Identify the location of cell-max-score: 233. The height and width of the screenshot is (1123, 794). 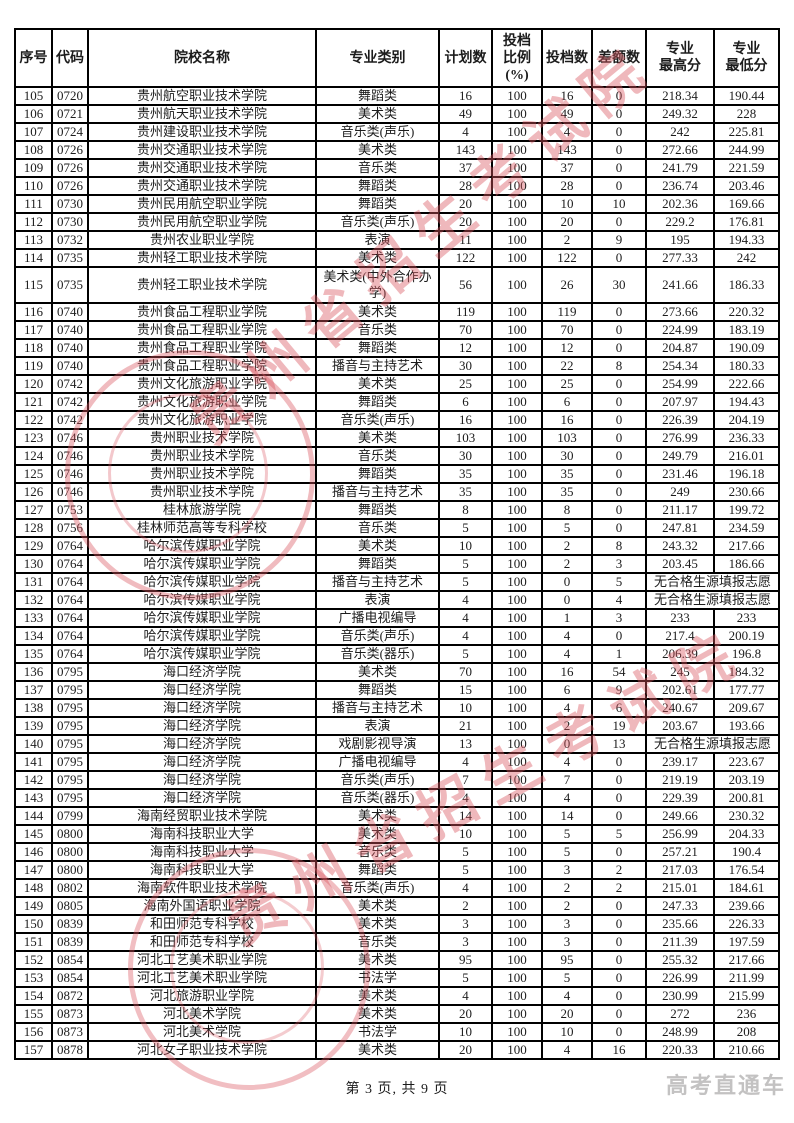
(680, 618).